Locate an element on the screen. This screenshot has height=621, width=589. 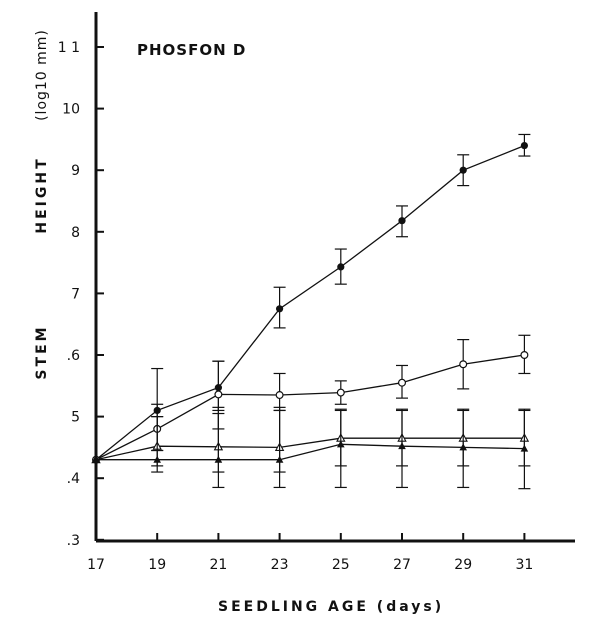
y-tick-label: .6 is located at coordinates (73, 356).